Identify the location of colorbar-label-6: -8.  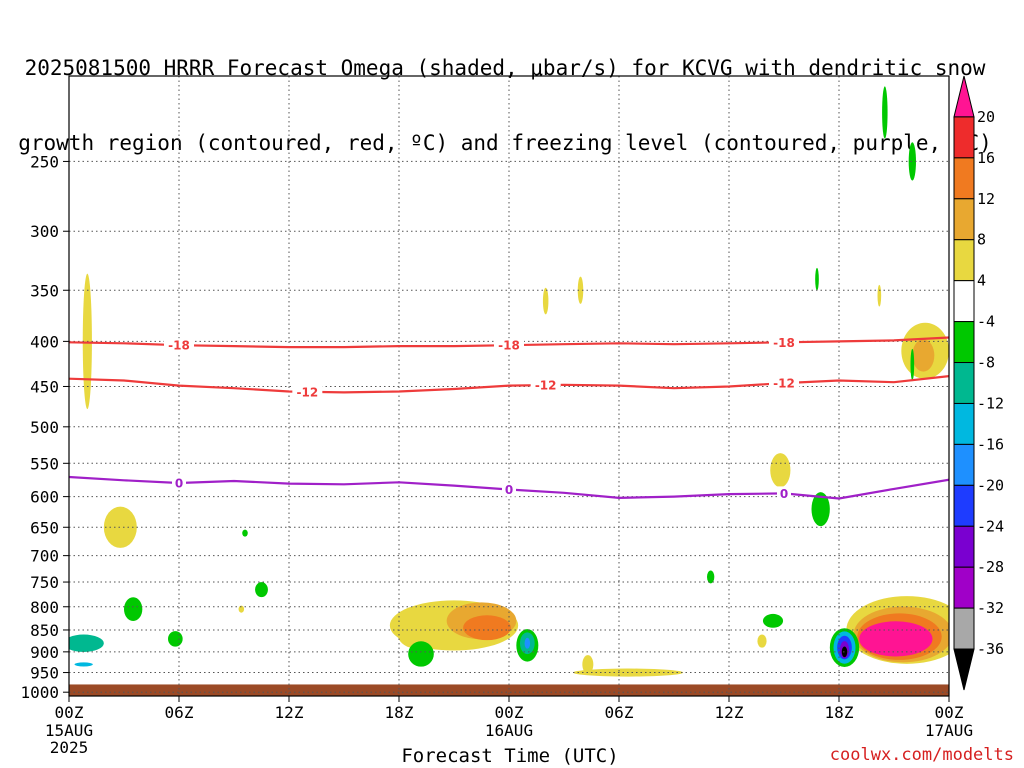
(986, 363).